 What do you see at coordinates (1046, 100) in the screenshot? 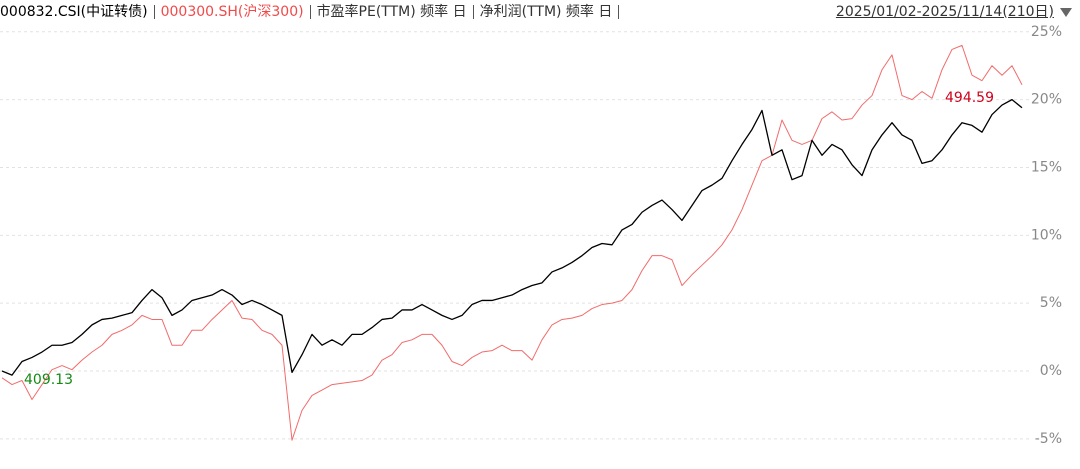
I see `y-tick-label: 20%` at bounding box center [1046, 100].